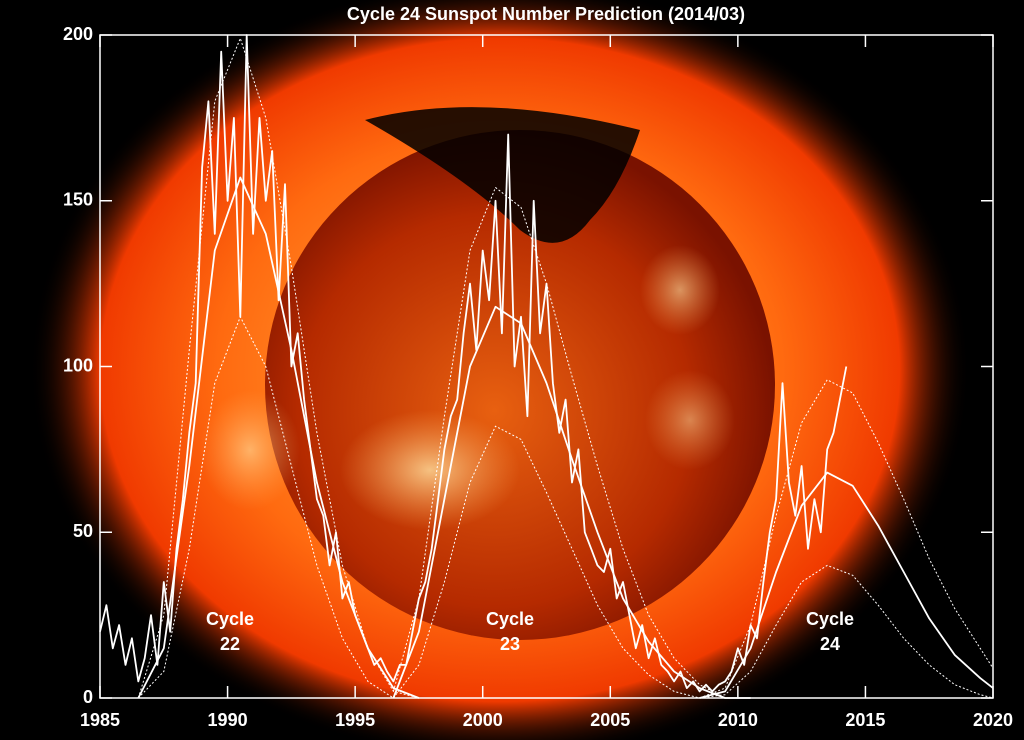 This screenshot has height=740, width=1024. Describe the element at coordinates (993, 720) in the screenshot. I see `x-tick-label: 2020` at that location.